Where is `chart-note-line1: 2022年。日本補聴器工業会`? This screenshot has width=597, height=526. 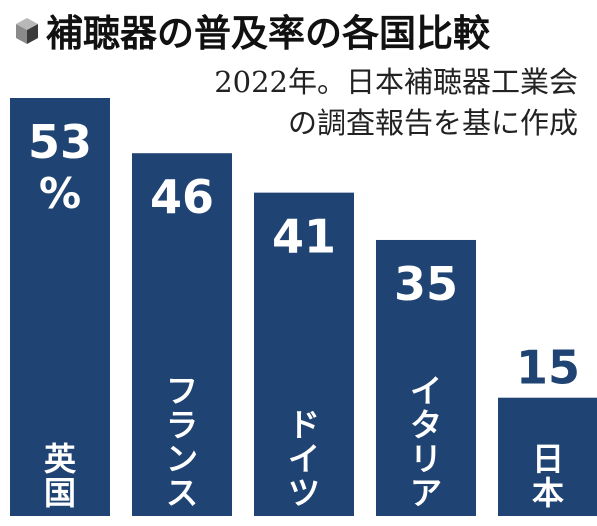 chart-note-line1: 2022年。日本補聴器工業会 is located at coordinates (396, 82).